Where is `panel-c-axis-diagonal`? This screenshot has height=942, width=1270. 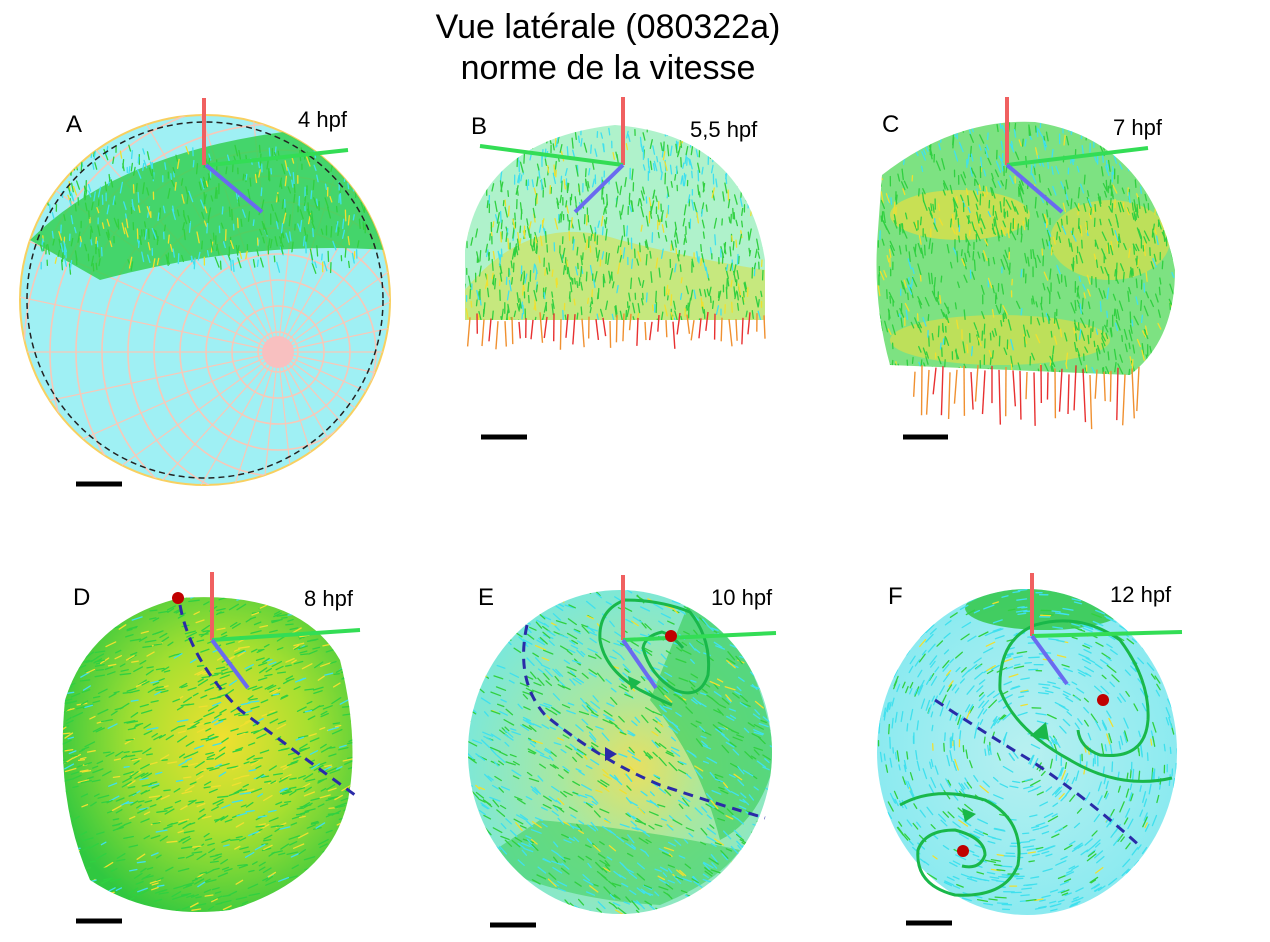 panel-c-axis-diagonal is located at coordinates (1034, 188).